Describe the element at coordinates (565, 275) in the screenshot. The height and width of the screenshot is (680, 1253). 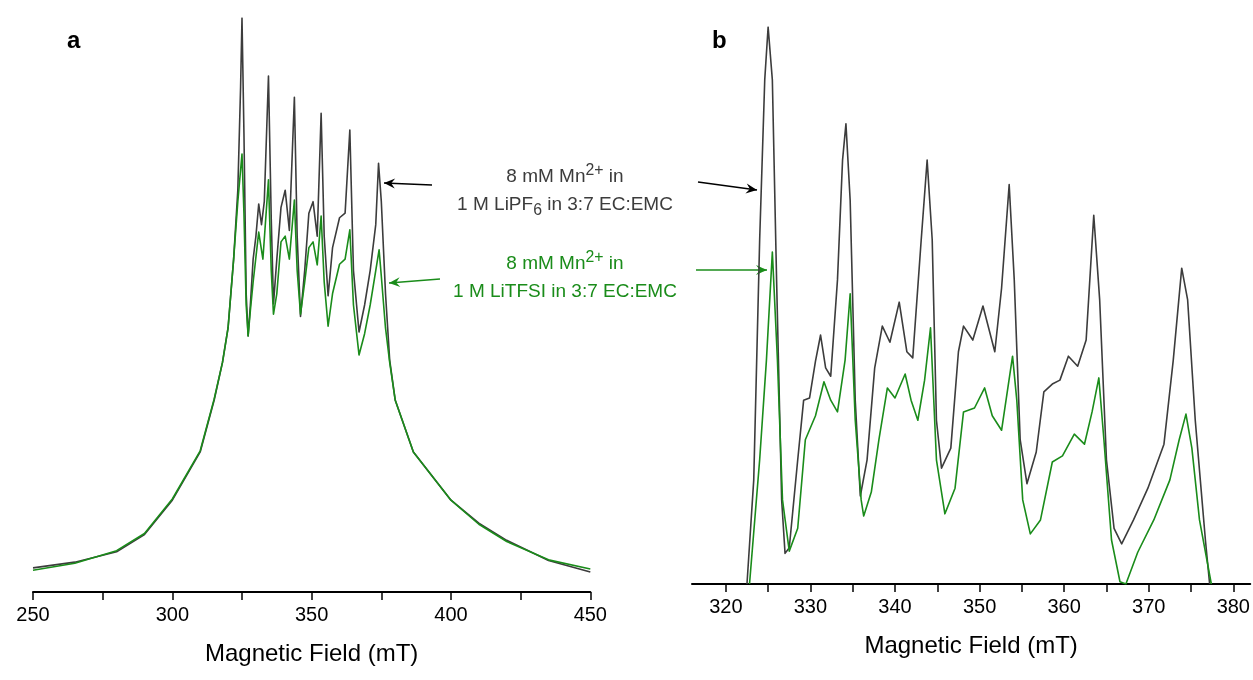
I see `annotation: 8 mM Mn$^{2+}$ in 1 M LiTFSI in 3:7 EC:EMC` at that location.